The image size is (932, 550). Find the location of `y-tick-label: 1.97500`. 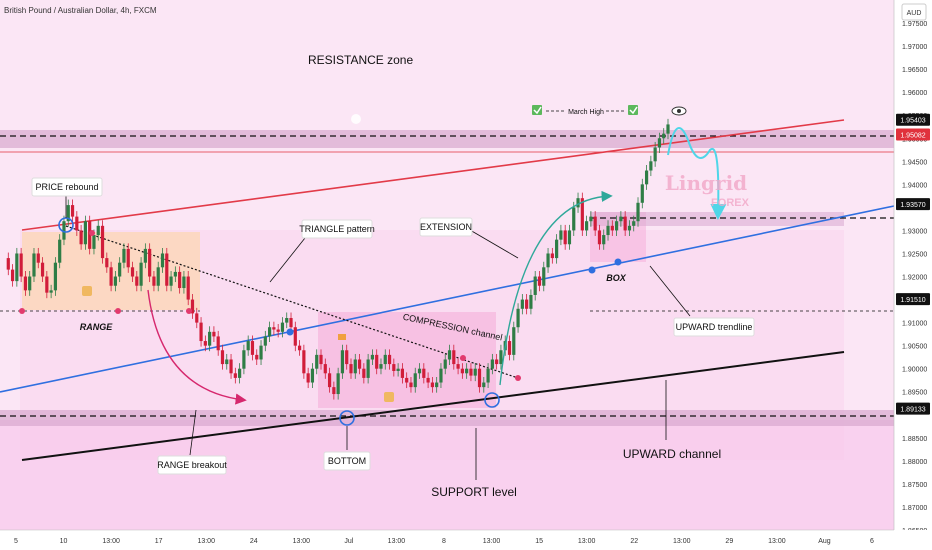

y-tick-label: 1.97500 is located at coordinates (914, 24).